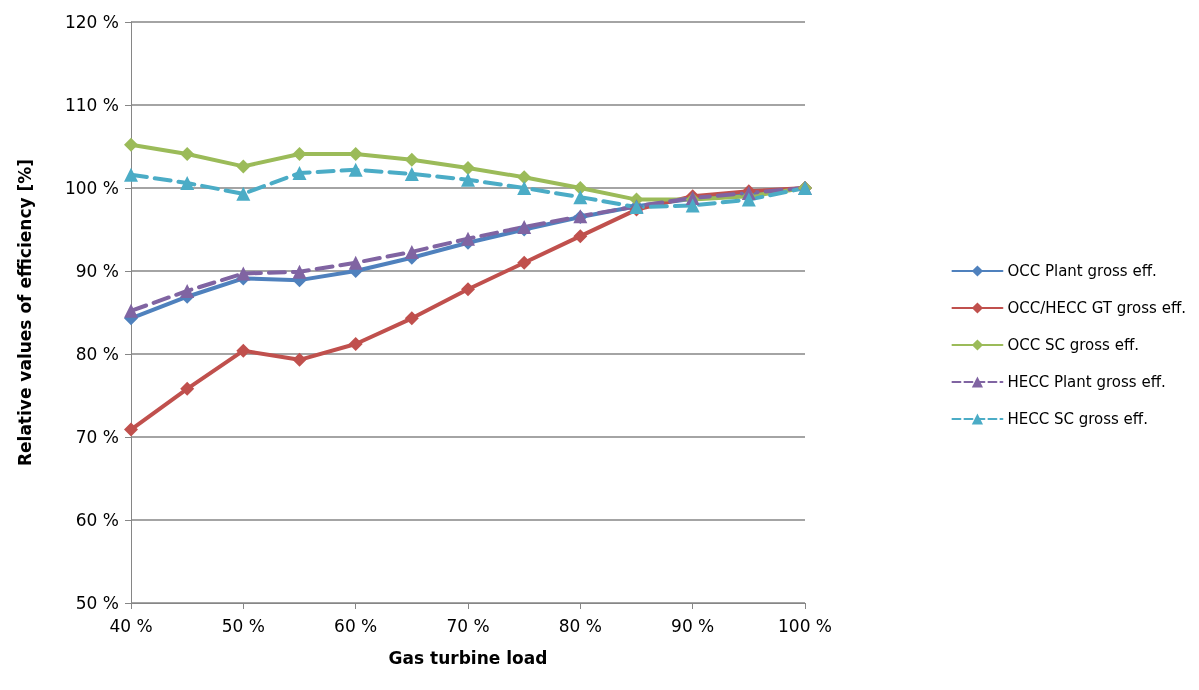 The width and height of the screenshot is (1199, 690). Describe the element at coordinates (24, 312) in the screenshot. I see `y-axis-title: Relative values of efficiency [%]` at that location.